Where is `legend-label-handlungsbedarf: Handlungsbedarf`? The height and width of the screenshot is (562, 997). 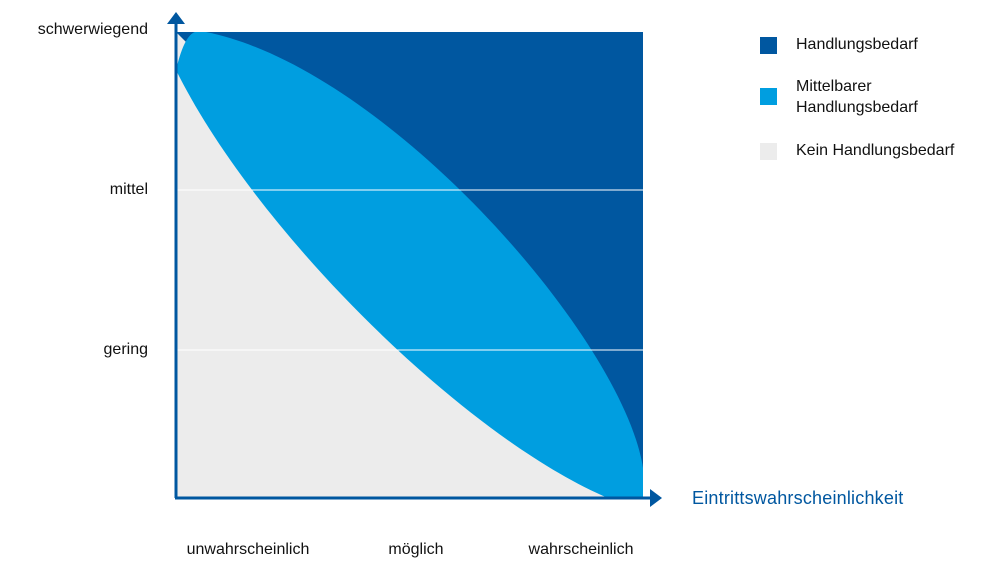
legend-label-handlungsbedarf: Handlungsbedarf is located at coordinates (857, 44).